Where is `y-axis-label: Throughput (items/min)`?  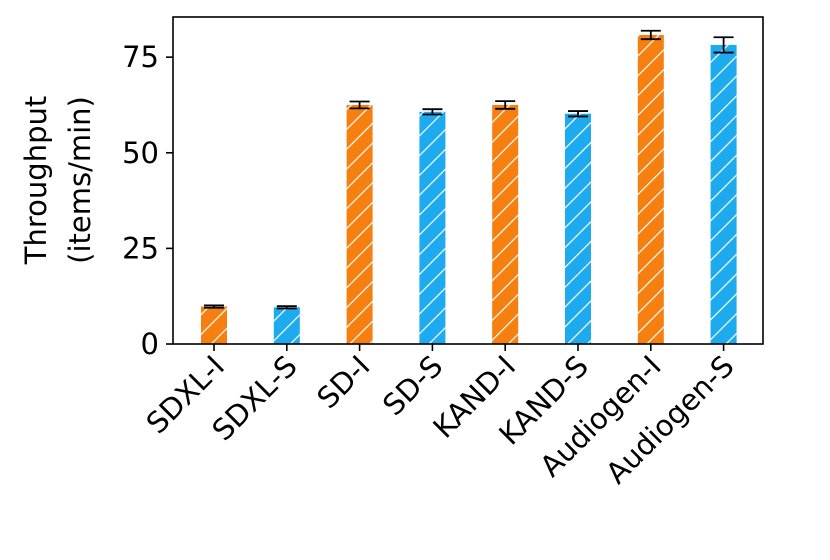 y-axis-label: Throughput (items/min) is located at coordinates (58, 180).